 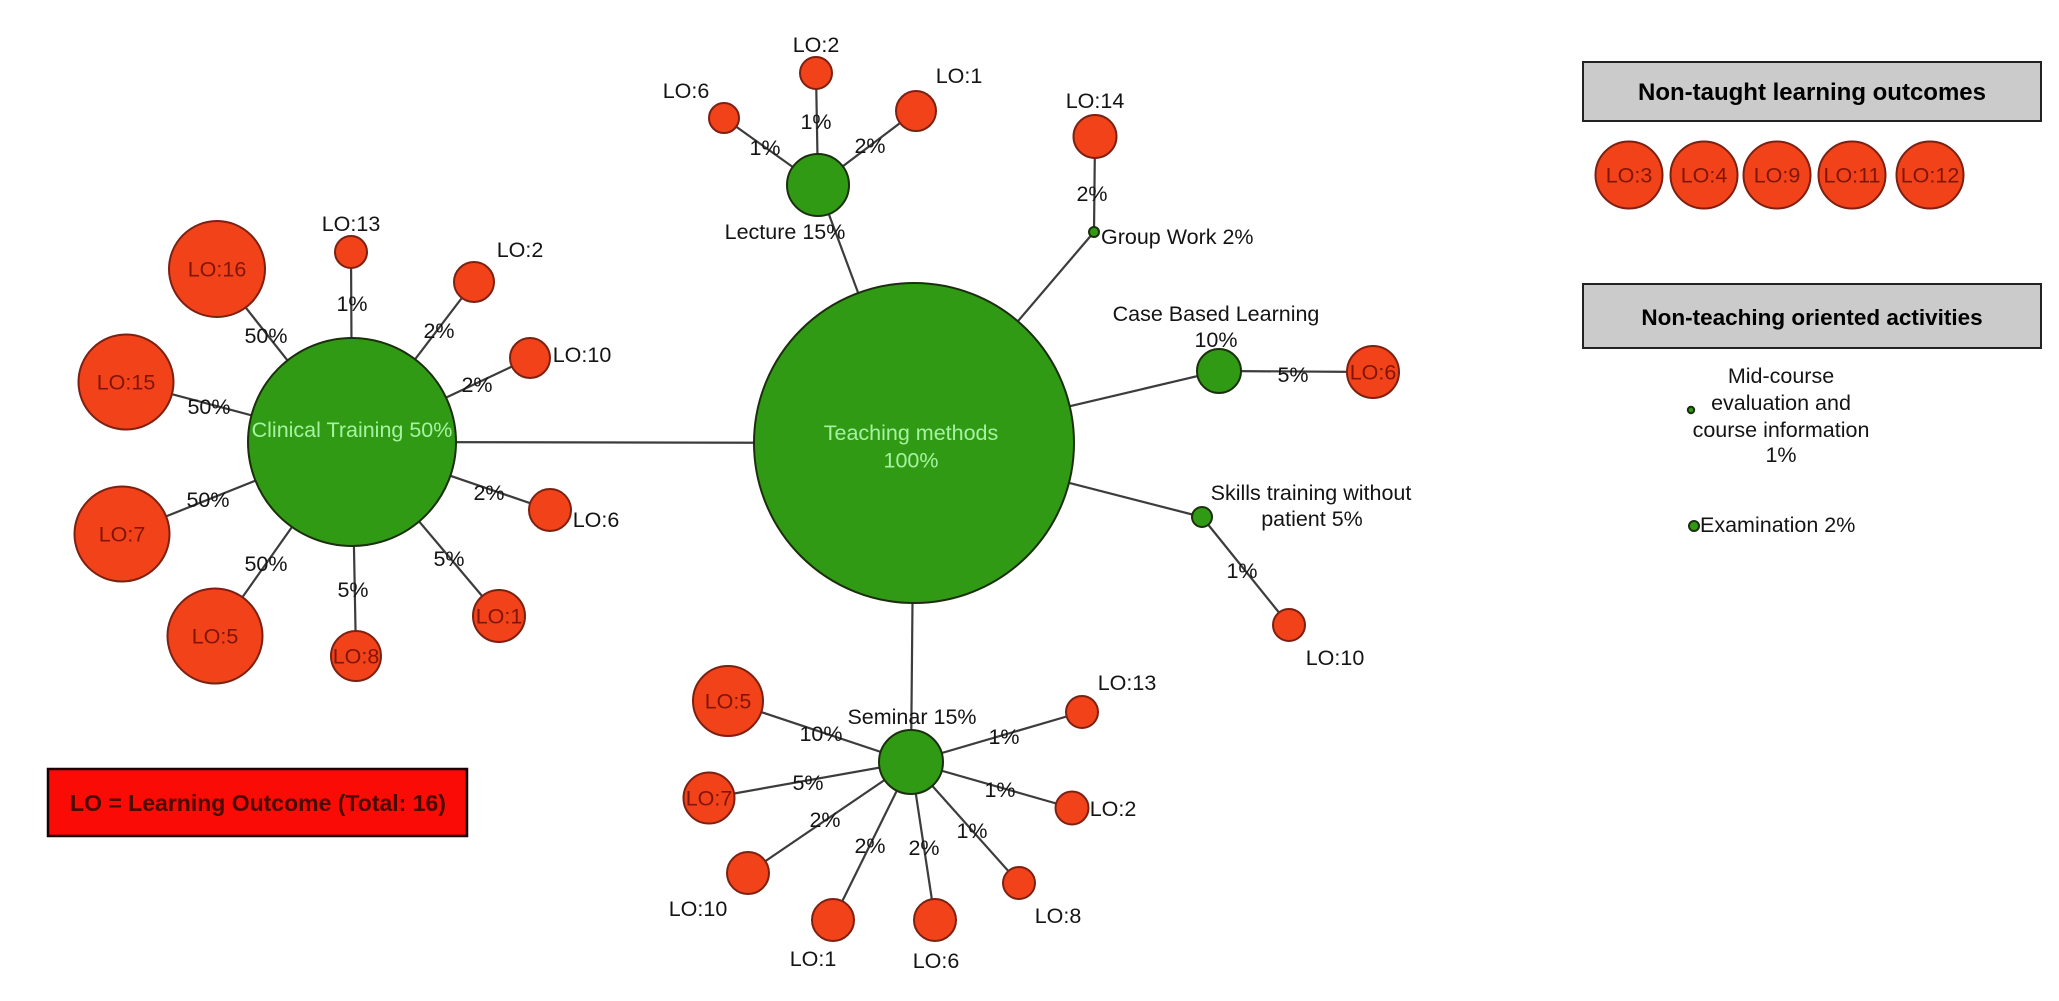 I want to click on svg-text: LO:12, so click(x=1930, y=176).